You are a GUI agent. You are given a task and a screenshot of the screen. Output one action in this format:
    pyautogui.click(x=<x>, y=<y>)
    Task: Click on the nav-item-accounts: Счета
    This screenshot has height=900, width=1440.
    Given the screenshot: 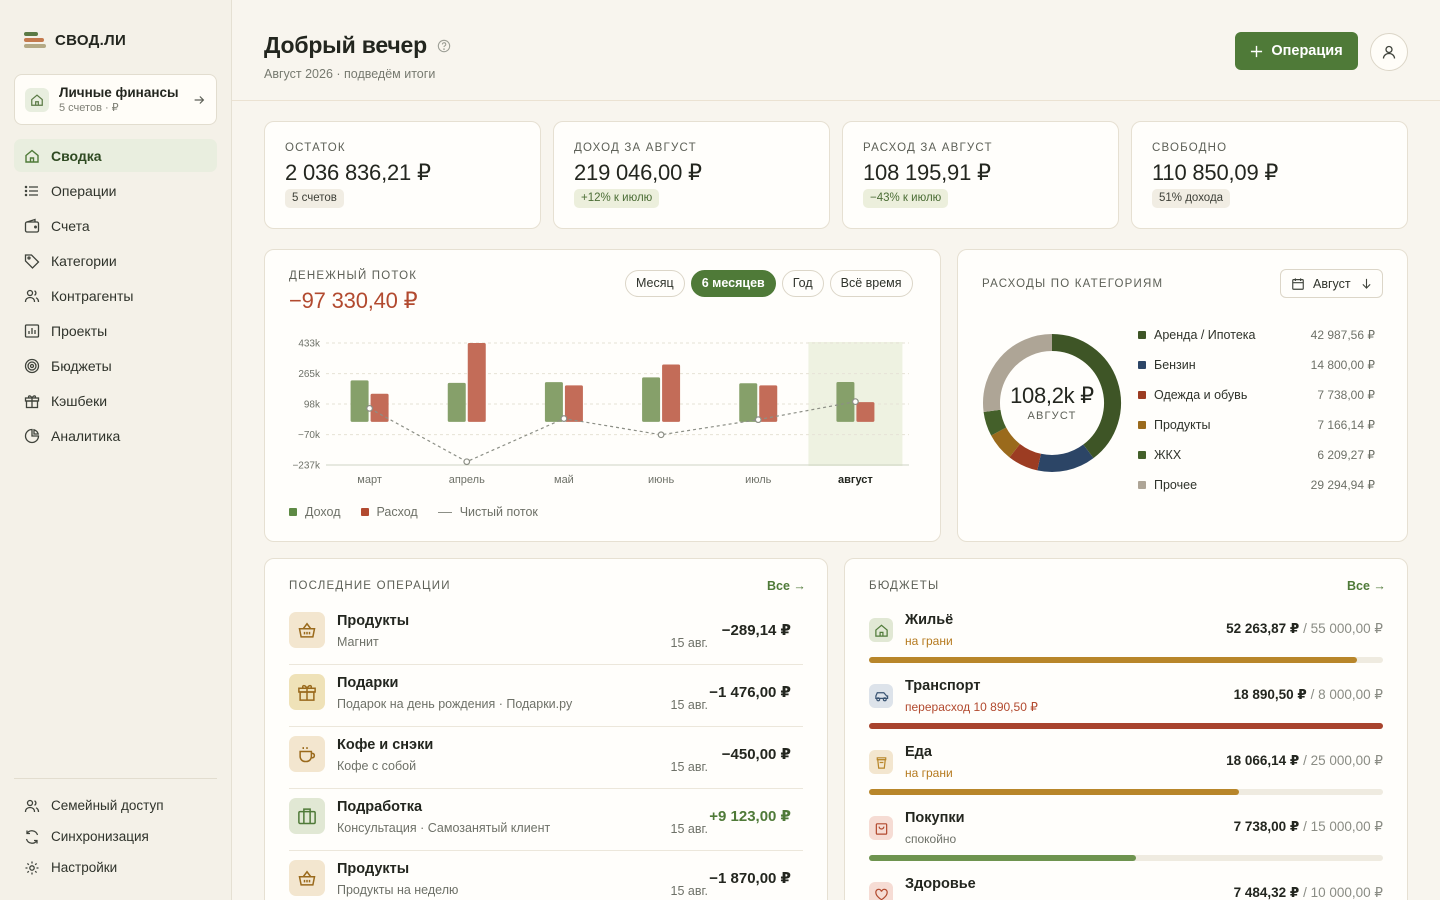 What is the action you would take?
    pyautogui.click(x=115, y=225)
    